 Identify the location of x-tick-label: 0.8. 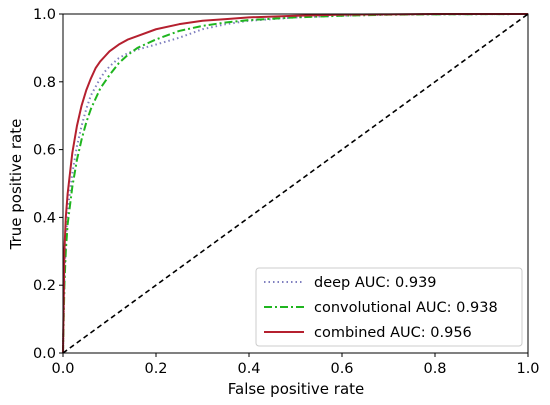
(434, 369).